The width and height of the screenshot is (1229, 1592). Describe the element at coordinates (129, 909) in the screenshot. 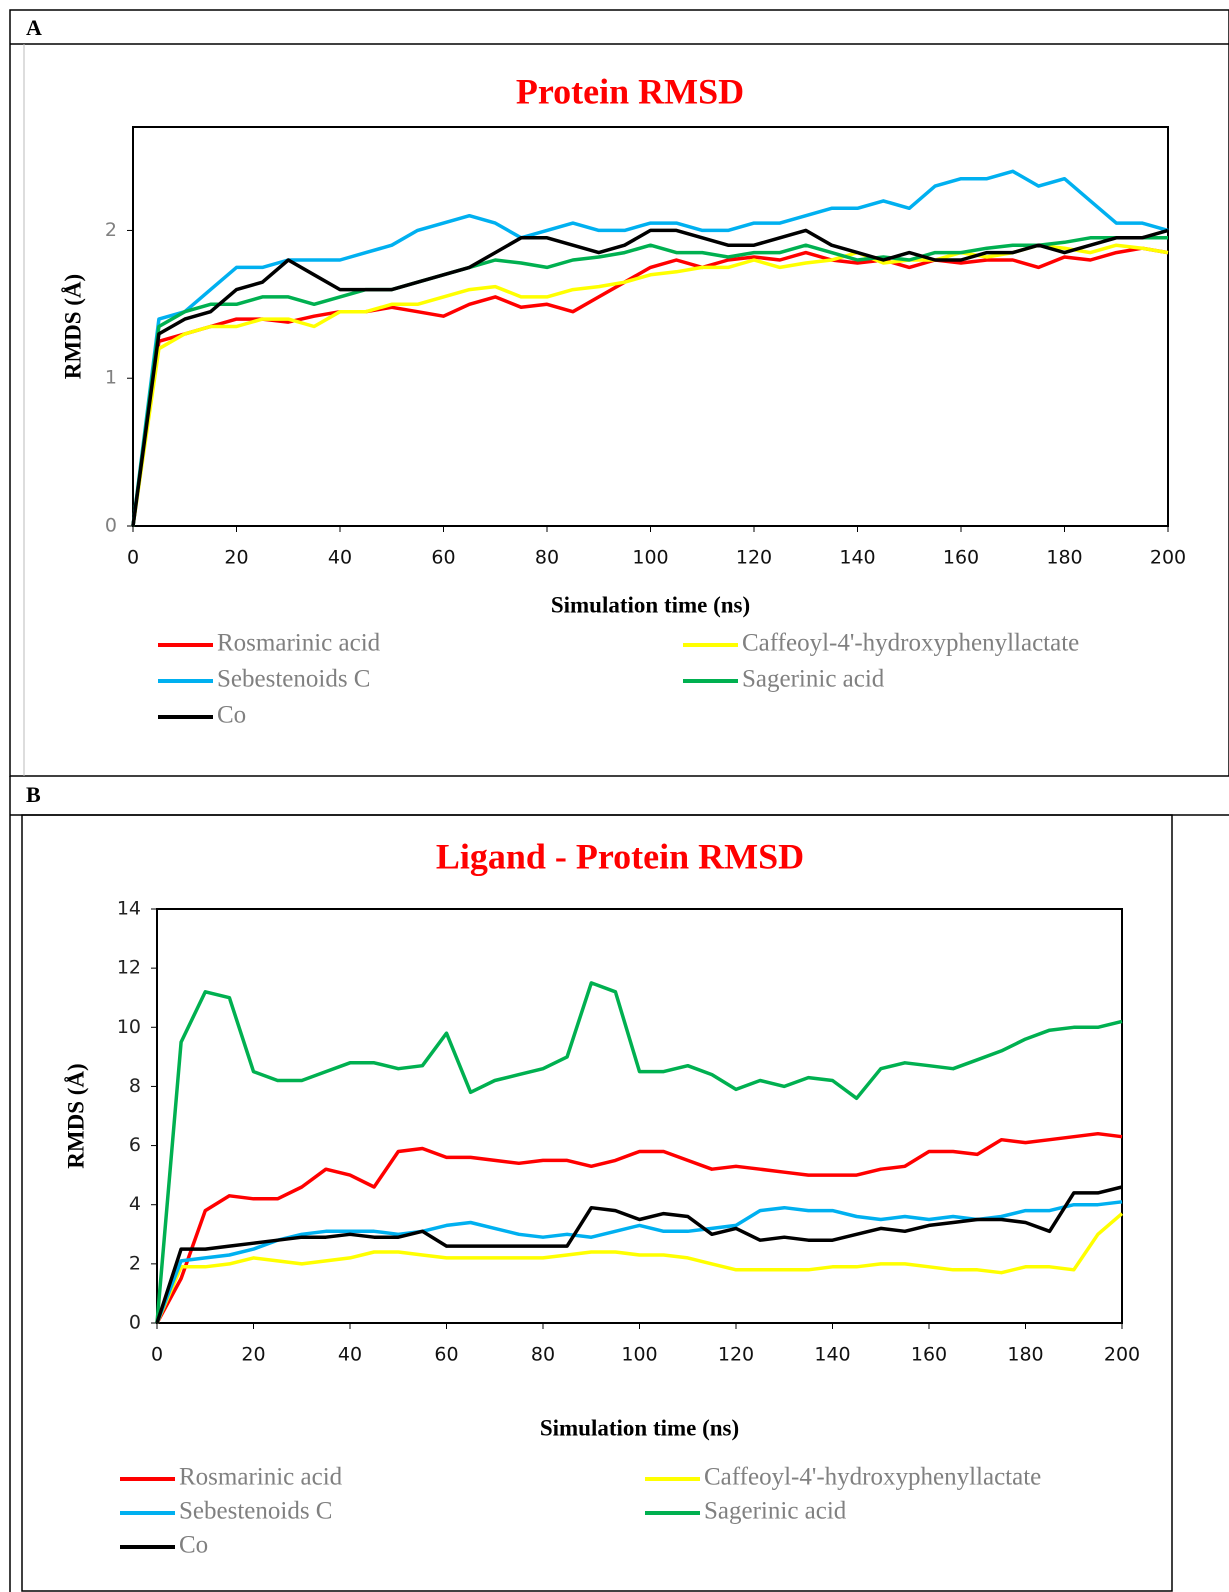

I see `y-tick-label: 14` at that location.